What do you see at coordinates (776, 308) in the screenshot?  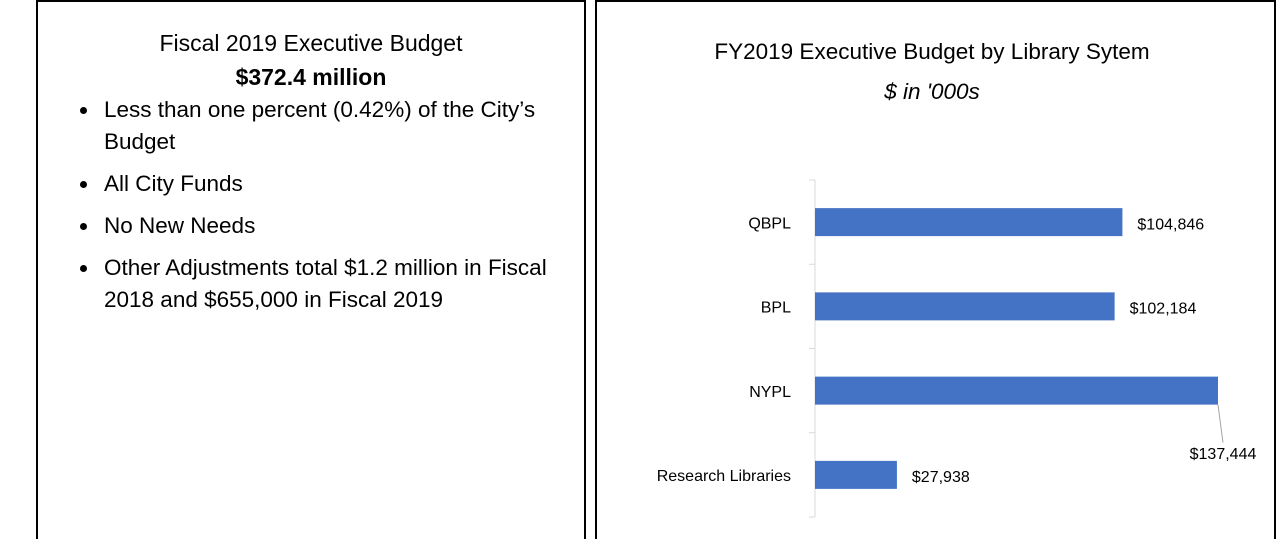 I see `category-label: BPL` at bounding box center [776, 308].